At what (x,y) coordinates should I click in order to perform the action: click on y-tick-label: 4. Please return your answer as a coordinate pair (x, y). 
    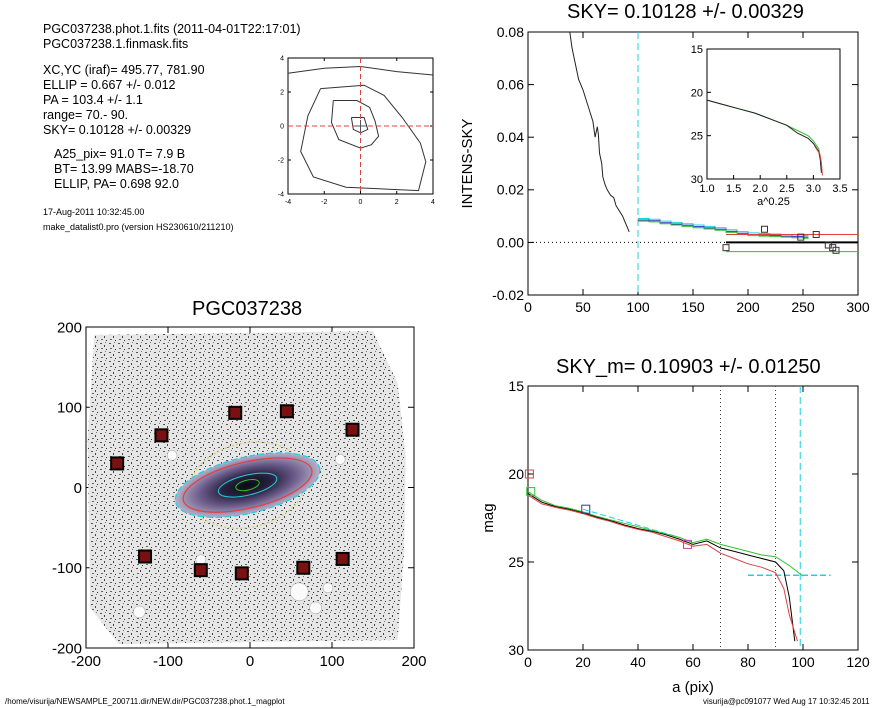
    Looking at the image, I should click on (282, 58).